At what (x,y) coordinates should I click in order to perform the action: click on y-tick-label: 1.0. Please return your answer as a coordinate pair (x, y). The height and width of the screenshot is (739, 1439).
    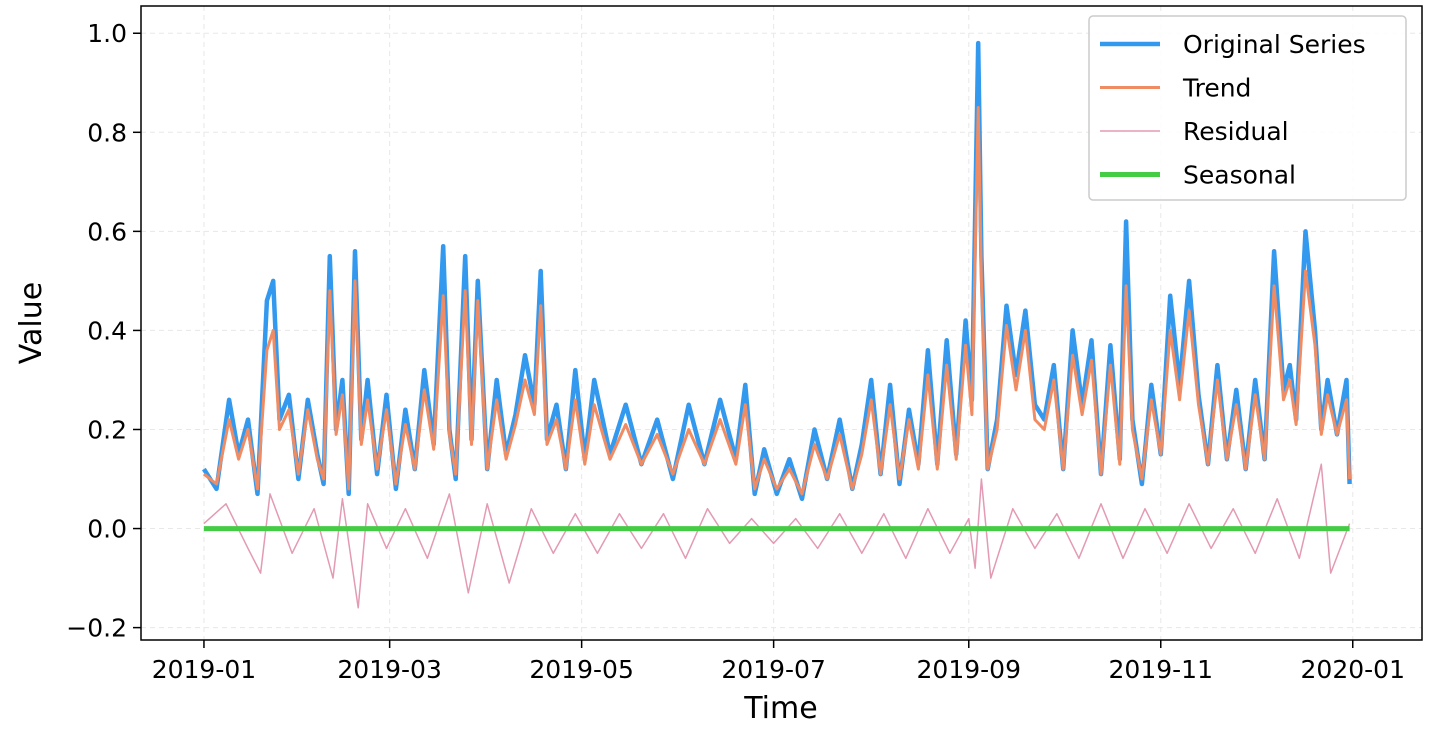
    Looking at the image, I should click on (107, 33).